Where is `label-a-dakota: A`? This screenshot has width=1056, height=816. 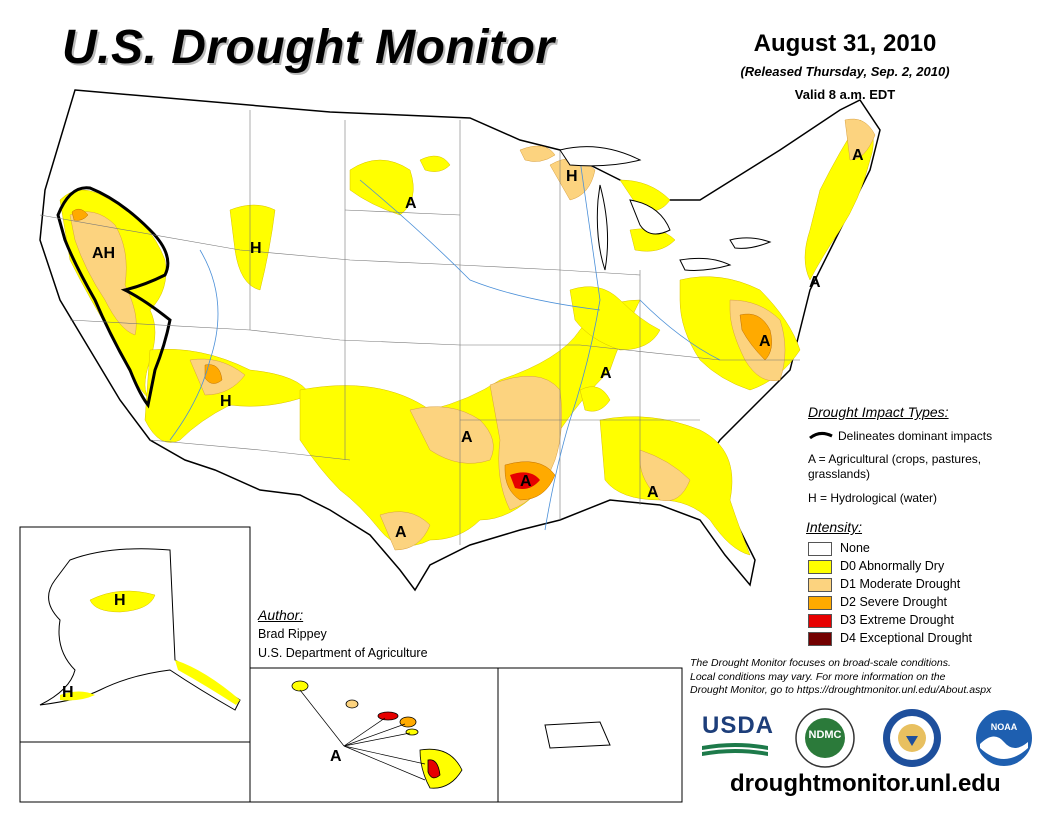
label-a-dakota: A is located at coordinates (411, 203).